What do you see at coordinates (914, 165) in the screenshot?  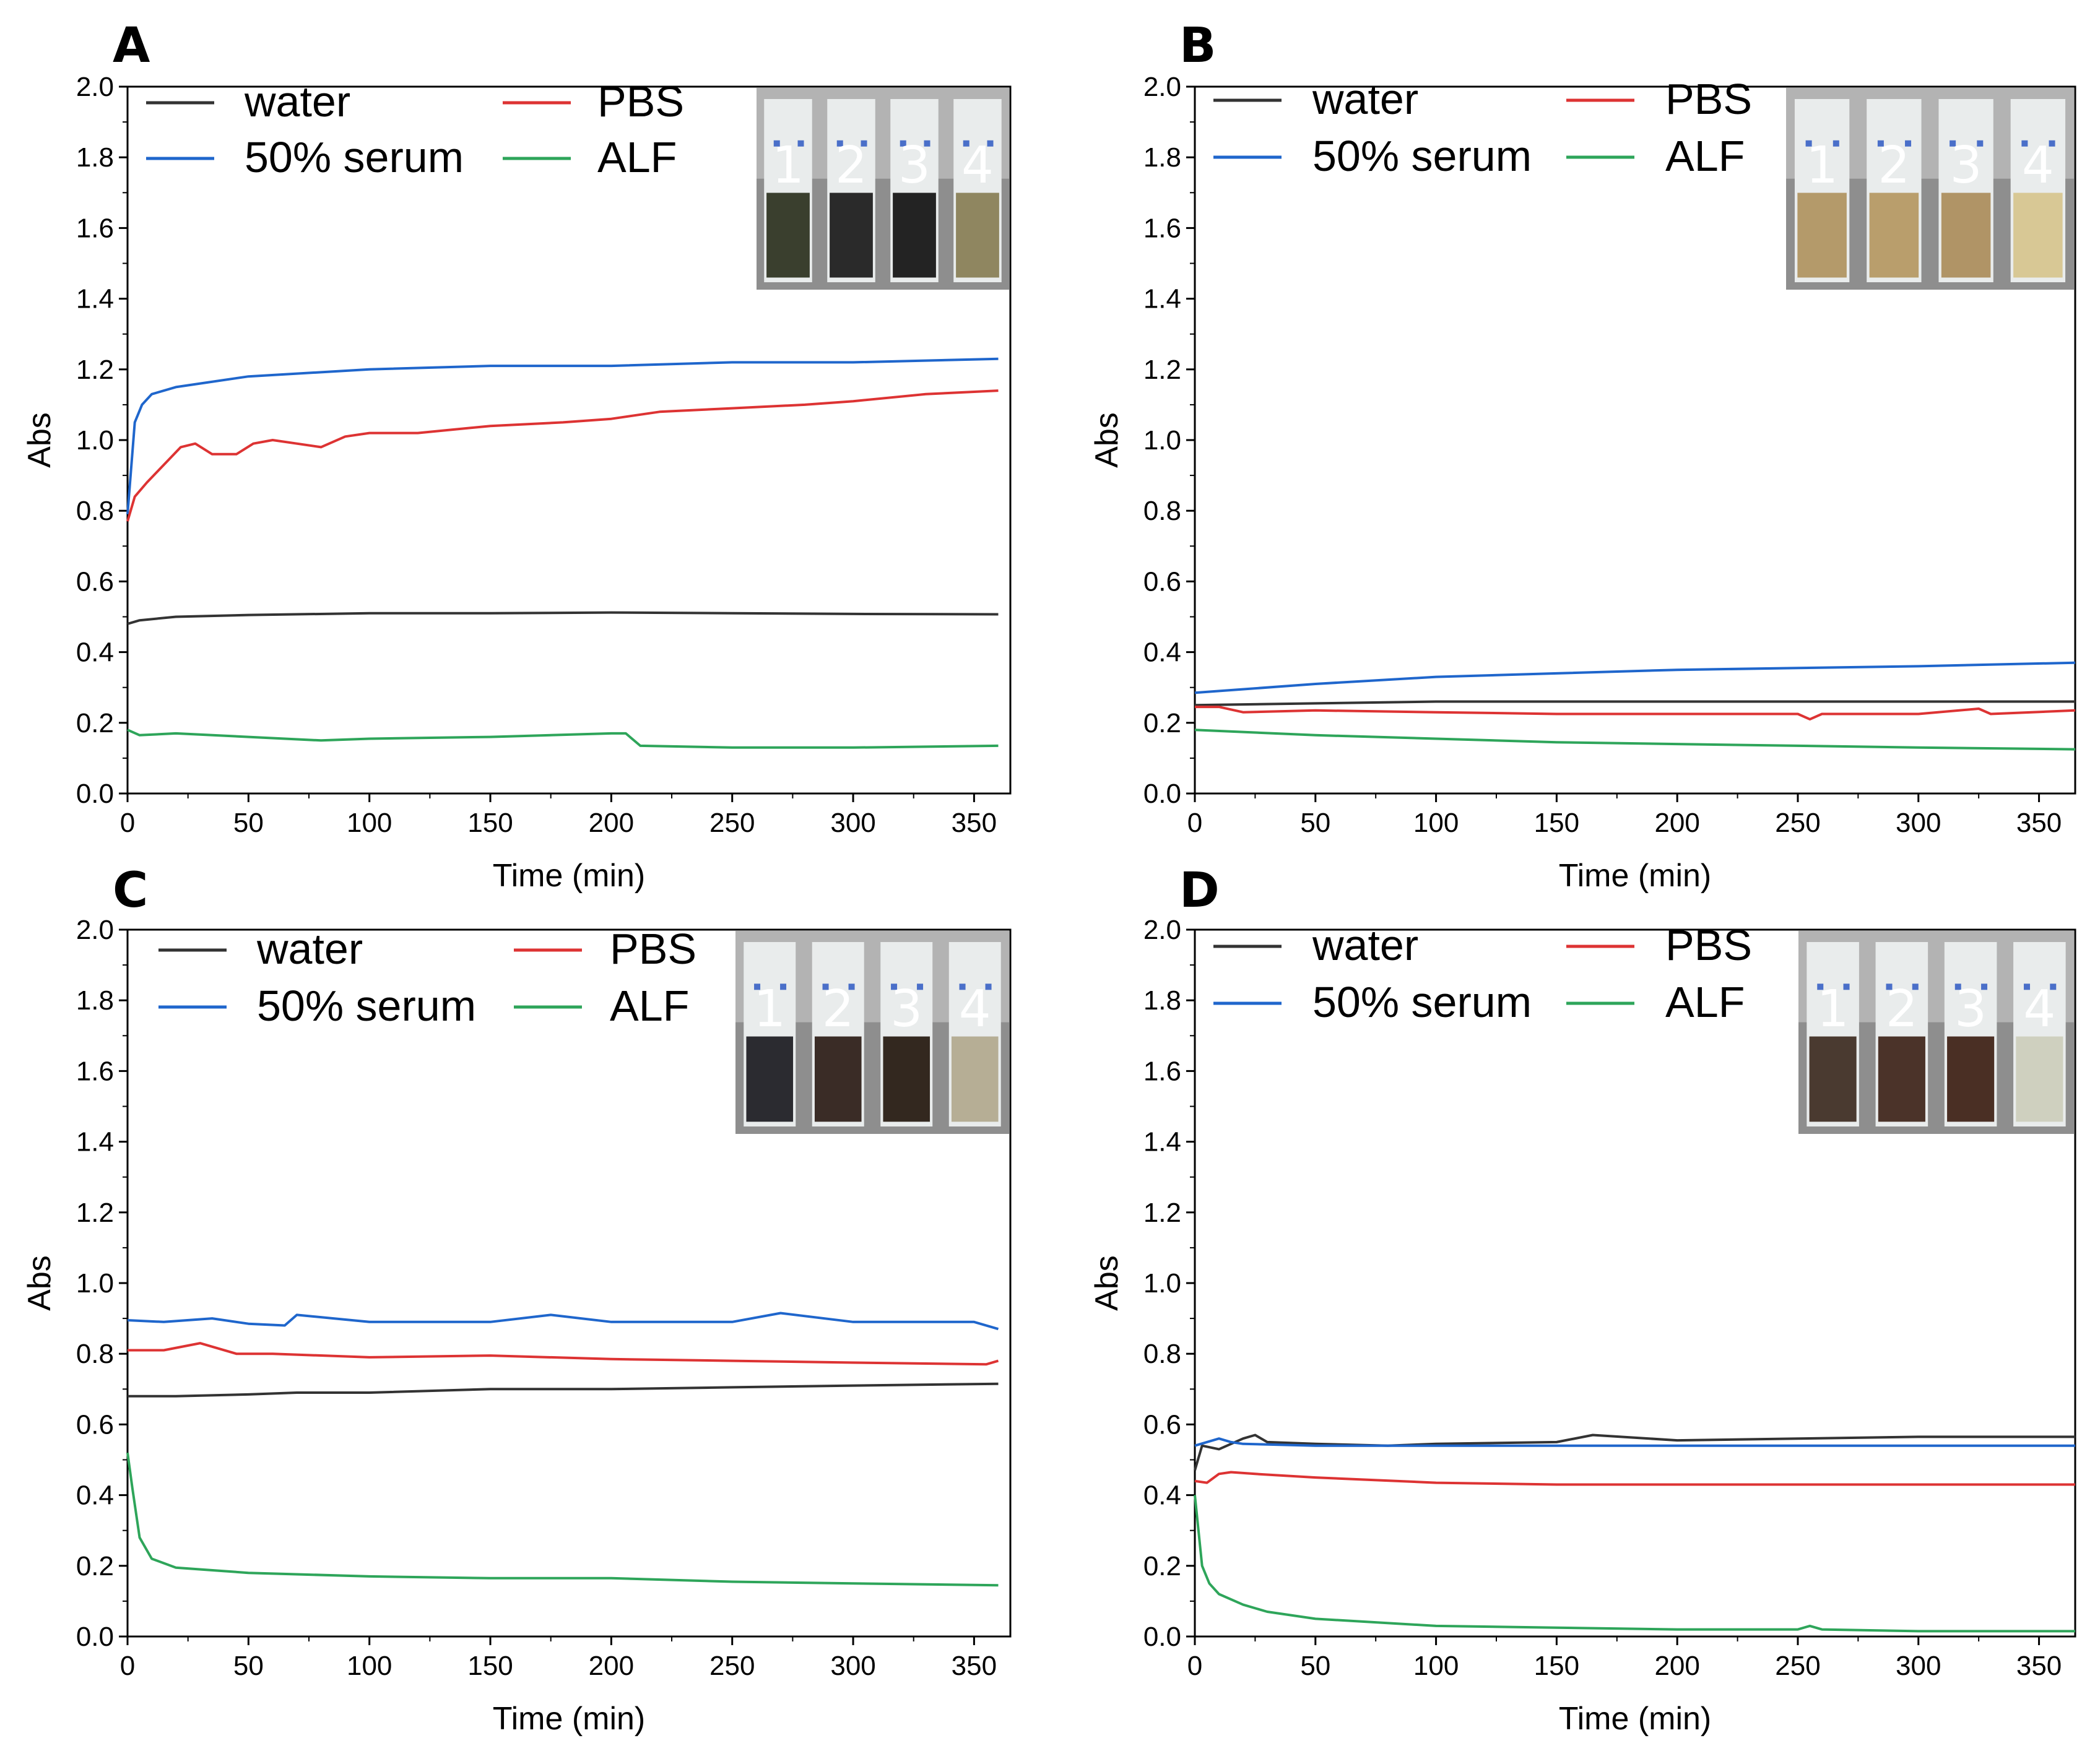 I see `vial-number: 3` at bounding box center [914, 165].